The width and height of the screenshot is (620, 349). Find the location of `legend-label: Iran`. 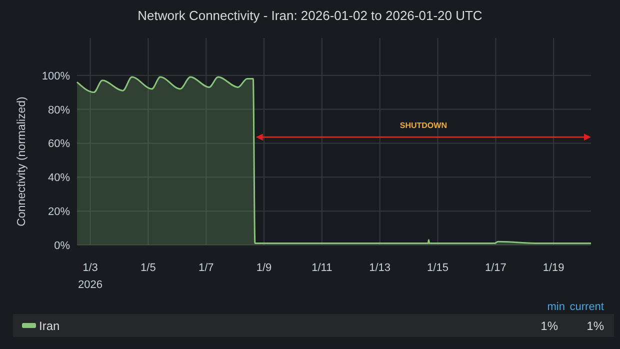

legend-label: Iran is located at coordinates (49, 326).